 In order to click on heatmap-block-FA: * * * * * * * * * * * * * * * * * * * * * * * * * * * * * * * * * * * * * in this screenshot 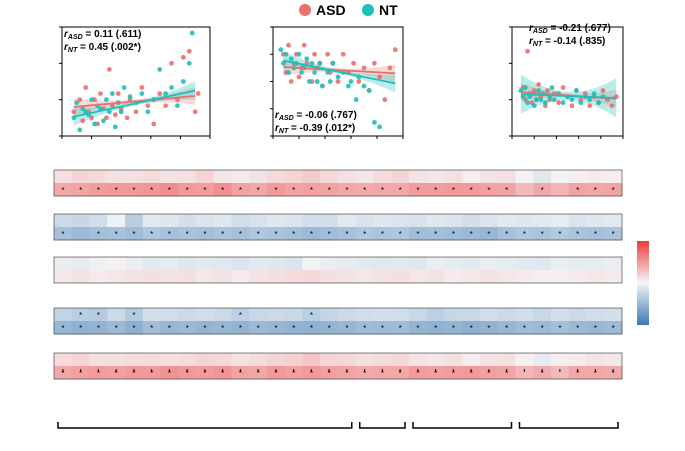, I will do `click(338, 321)`.